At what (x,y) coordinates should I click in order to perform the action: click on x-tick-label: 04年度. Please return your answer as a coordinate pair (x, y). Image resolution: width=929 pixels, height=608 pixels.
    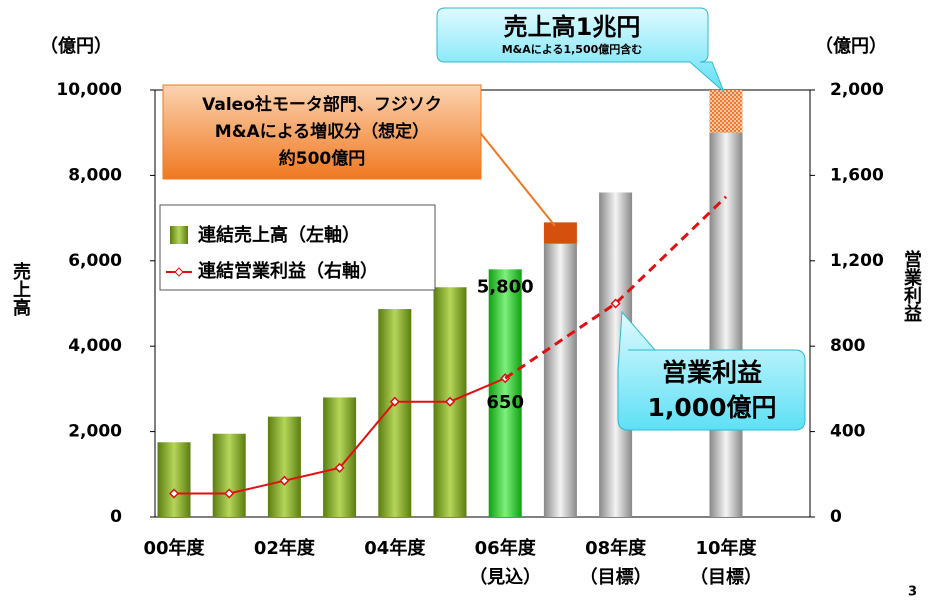
    Looking at the image, I should click on (395, 548).